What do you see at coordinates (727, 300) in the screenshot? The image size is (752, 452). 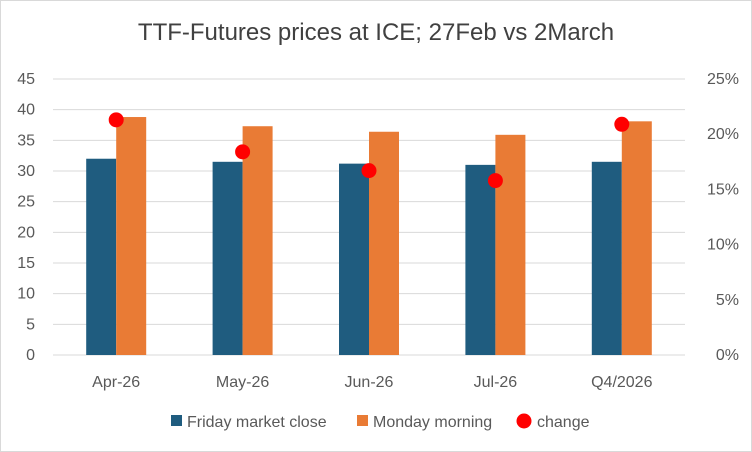 I see `right-tick-label: 5%` at bounding box center [727, 300].